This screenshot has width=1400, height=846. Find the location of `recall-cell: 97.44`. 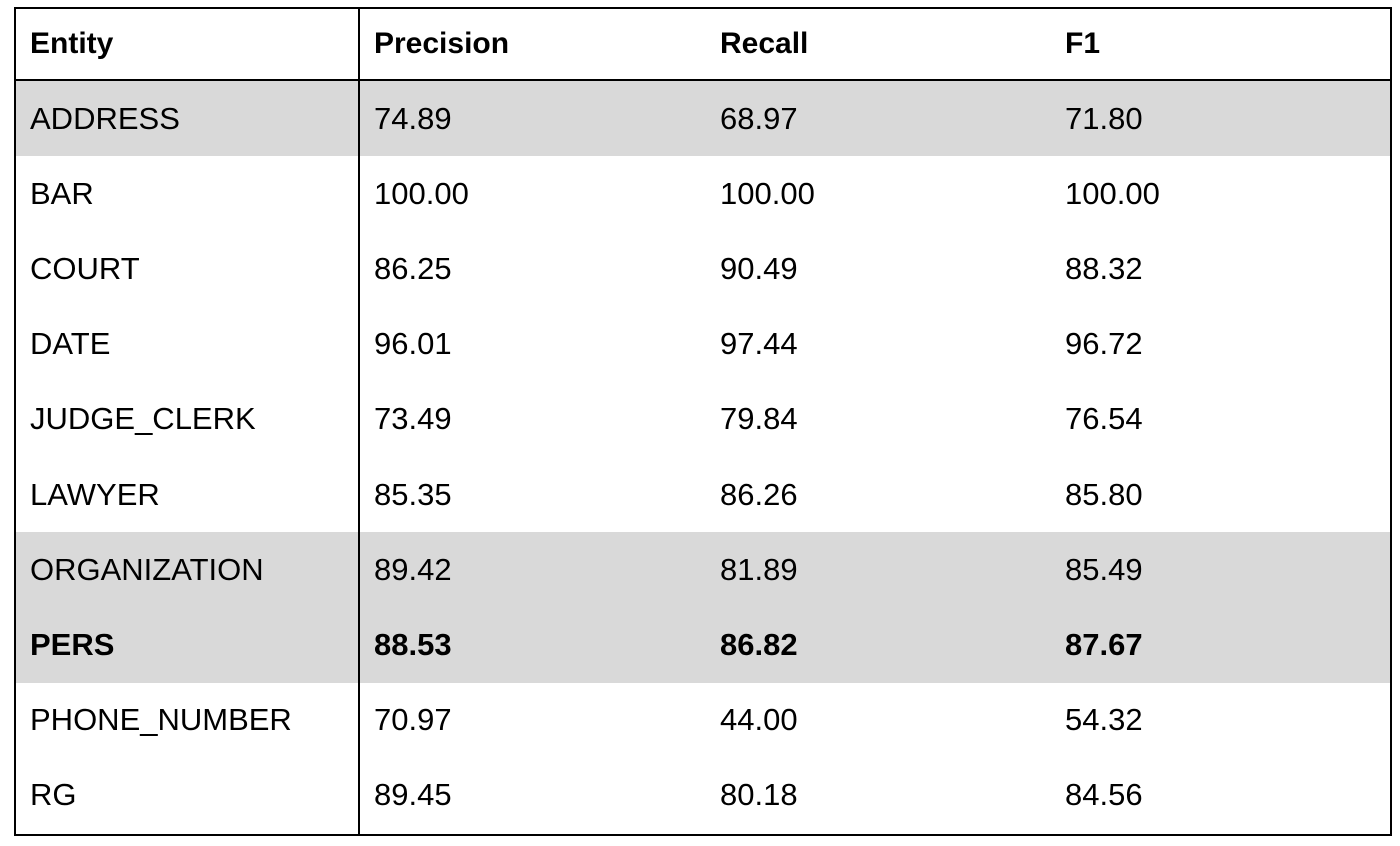

recall-cell: 97.44 is located at coordinates (759, 344).